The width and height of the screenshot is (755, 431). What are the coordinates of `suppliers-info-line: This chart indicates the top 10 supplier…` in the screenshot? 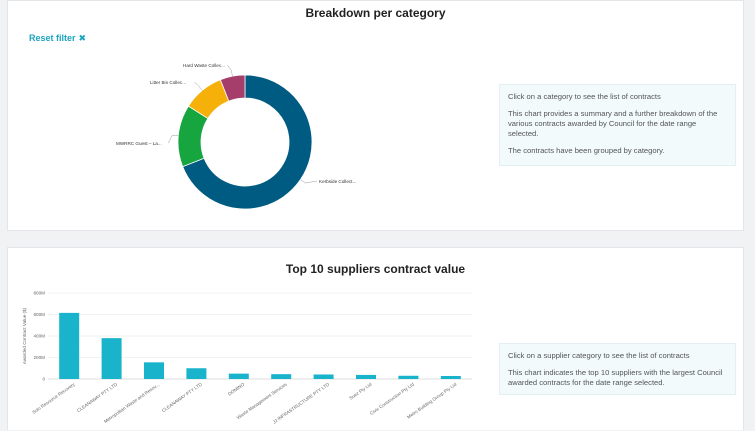 It's located at (615, 377).